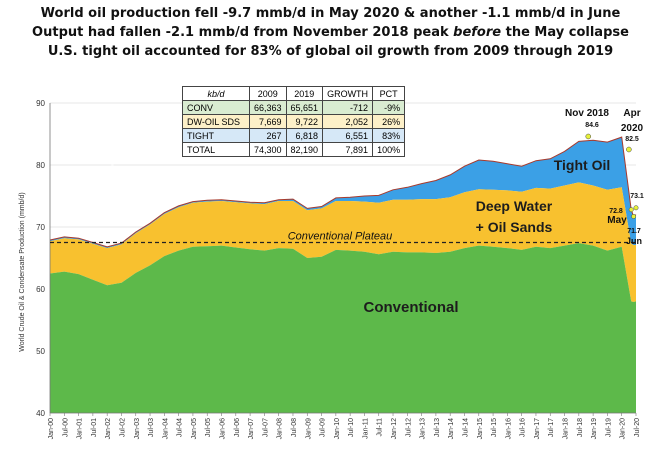  I want to click on x-tick-label: Jul-03, so click(151, 427).